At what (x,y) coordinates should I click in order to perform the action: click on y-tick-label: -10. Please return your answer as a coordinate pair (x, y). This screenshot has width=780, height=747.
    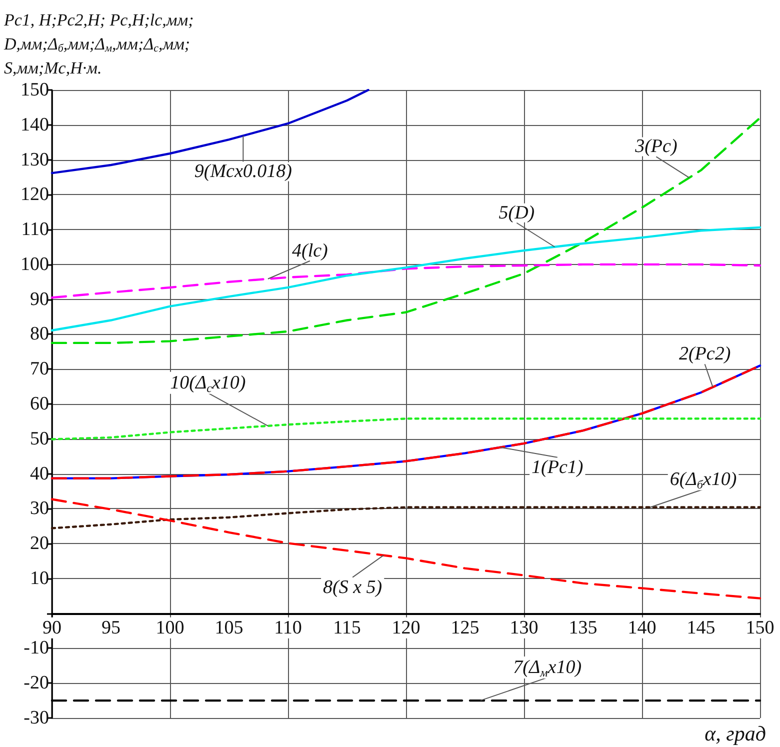
    Looking at the image, I should click on (36, 648).